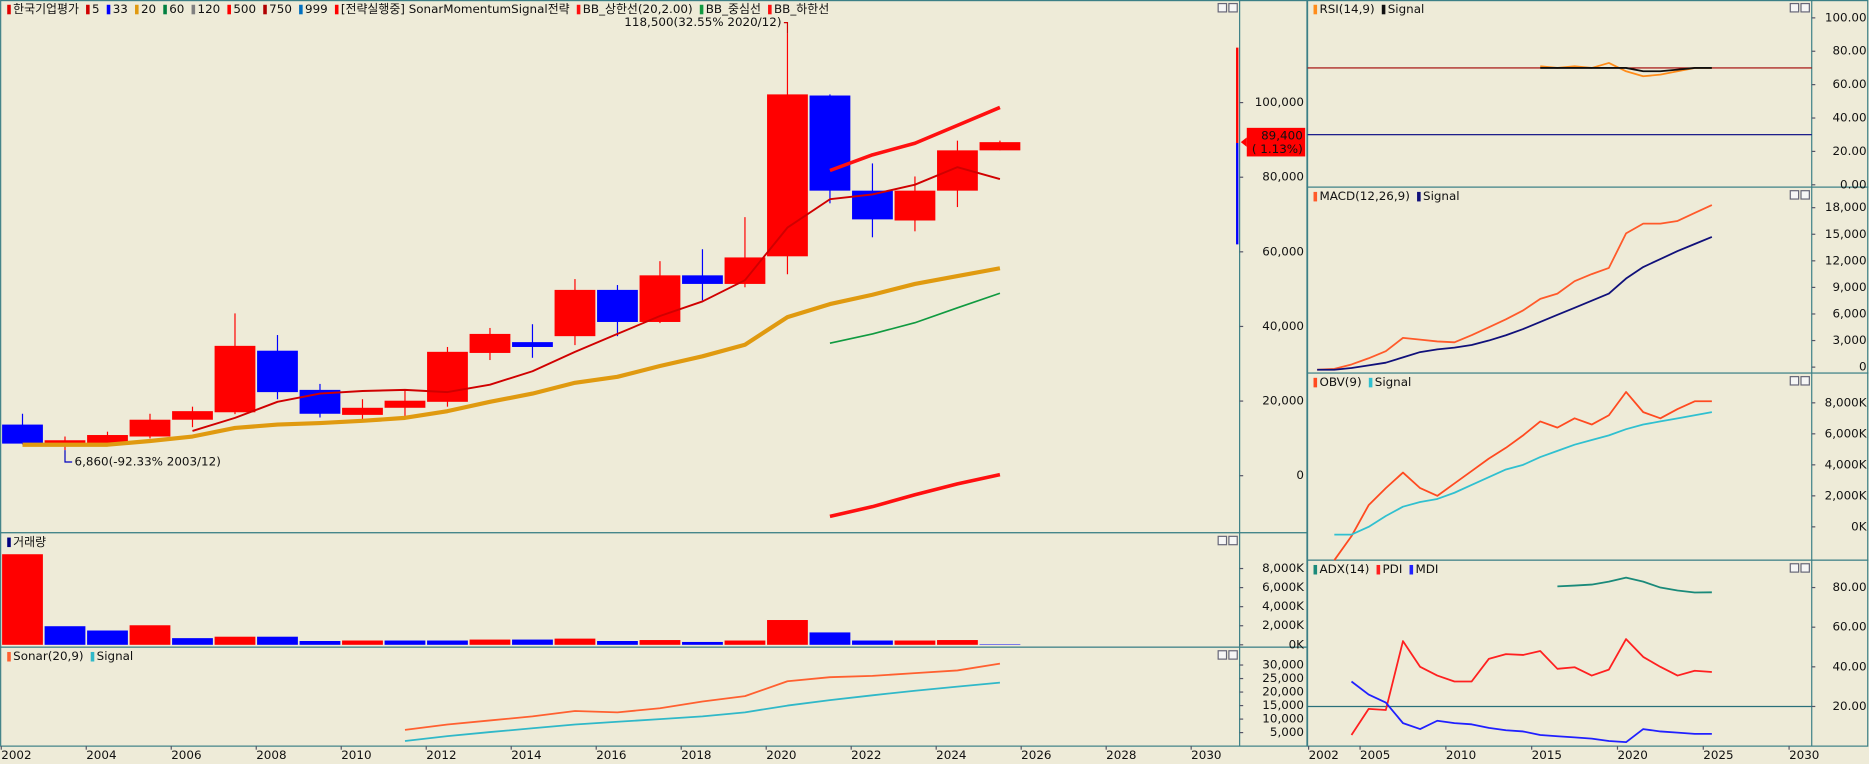 Image resolution: width=1869 pixels, height=764 pixels. Describe the element at coordinates (186, 755) in the screenshot. I see `x-tick-label: 2006` at that location.